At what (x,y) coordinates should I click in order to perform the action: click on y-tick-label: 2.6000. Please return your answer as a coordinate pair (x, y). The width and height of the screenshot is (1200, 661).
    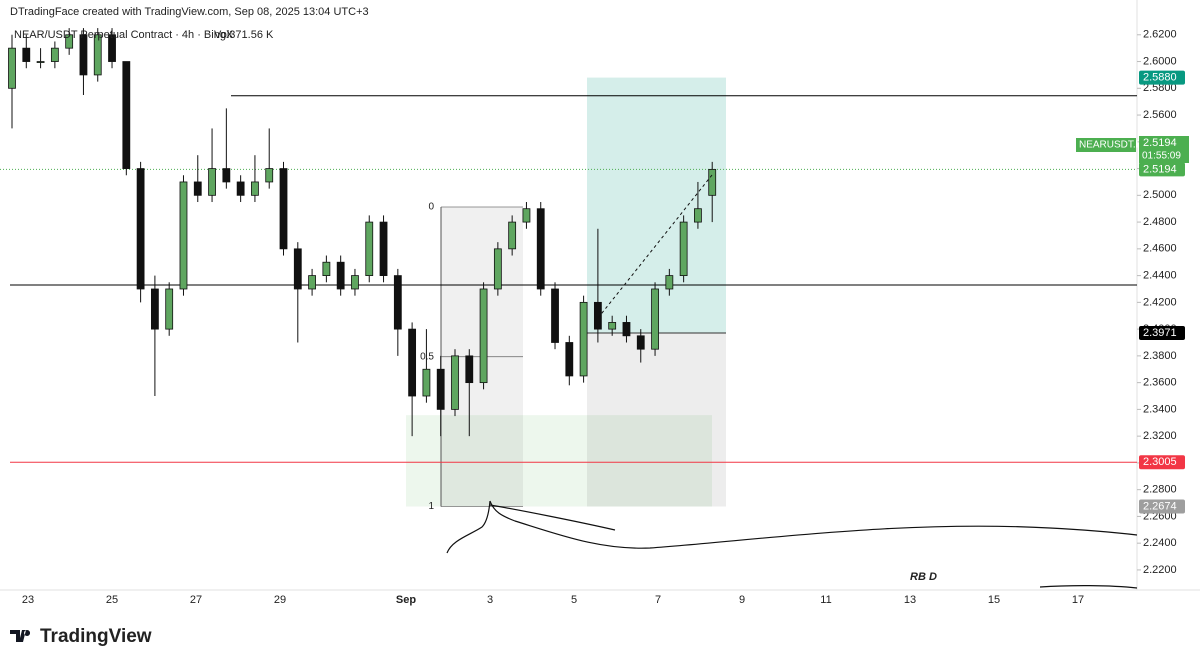
    Looking at the image, I should click on (1160, 61).